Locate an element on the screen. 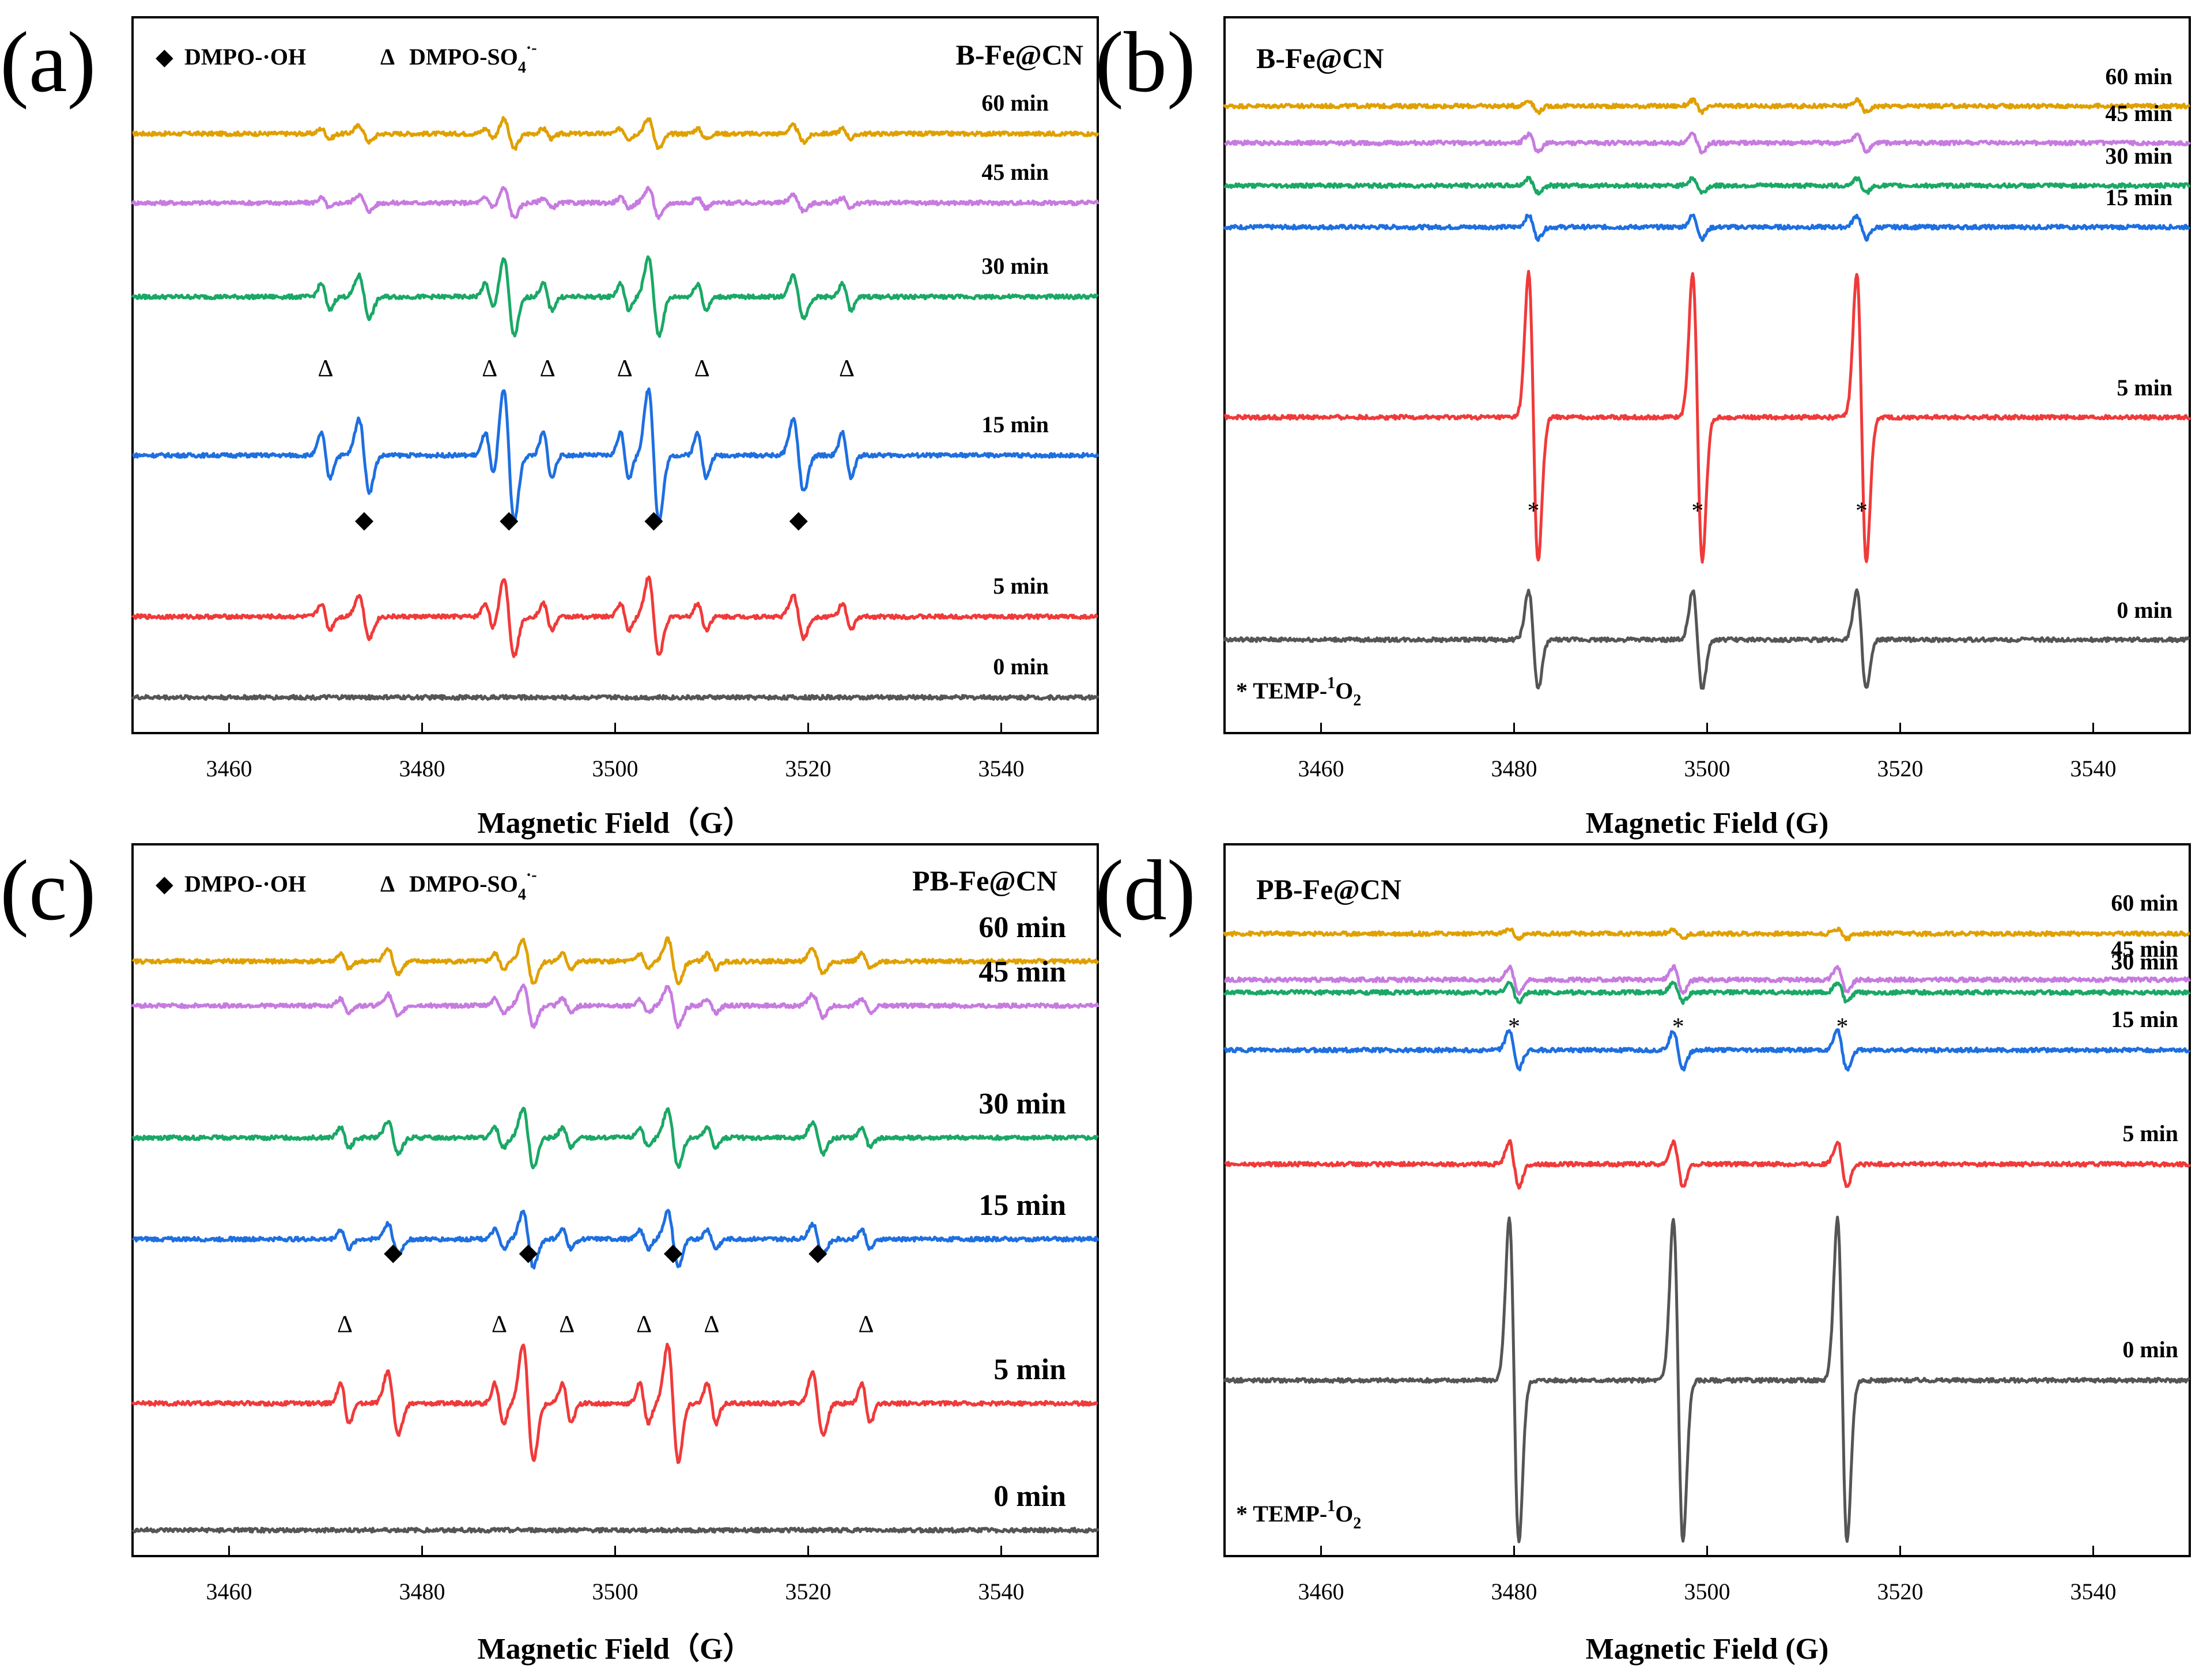 The width and height of the screenshot is (2203, 1680). panel-title: PB-Fe@CN is located at coordinates (1328, 889).